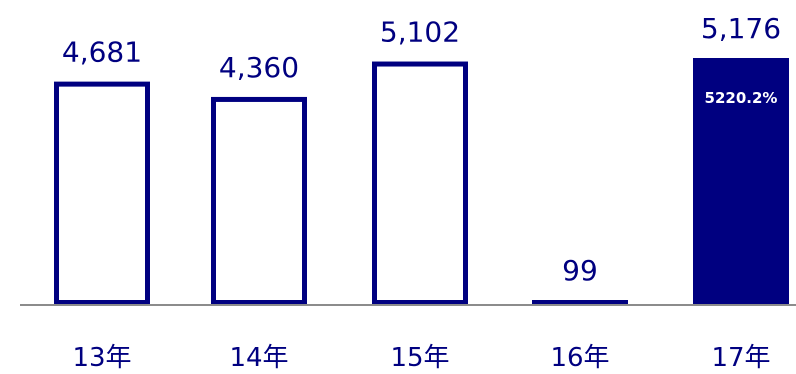  What do you see at coordinates (259, 200) in the screenshot?
I see `bar-14年` at bounding box center [259, 200].